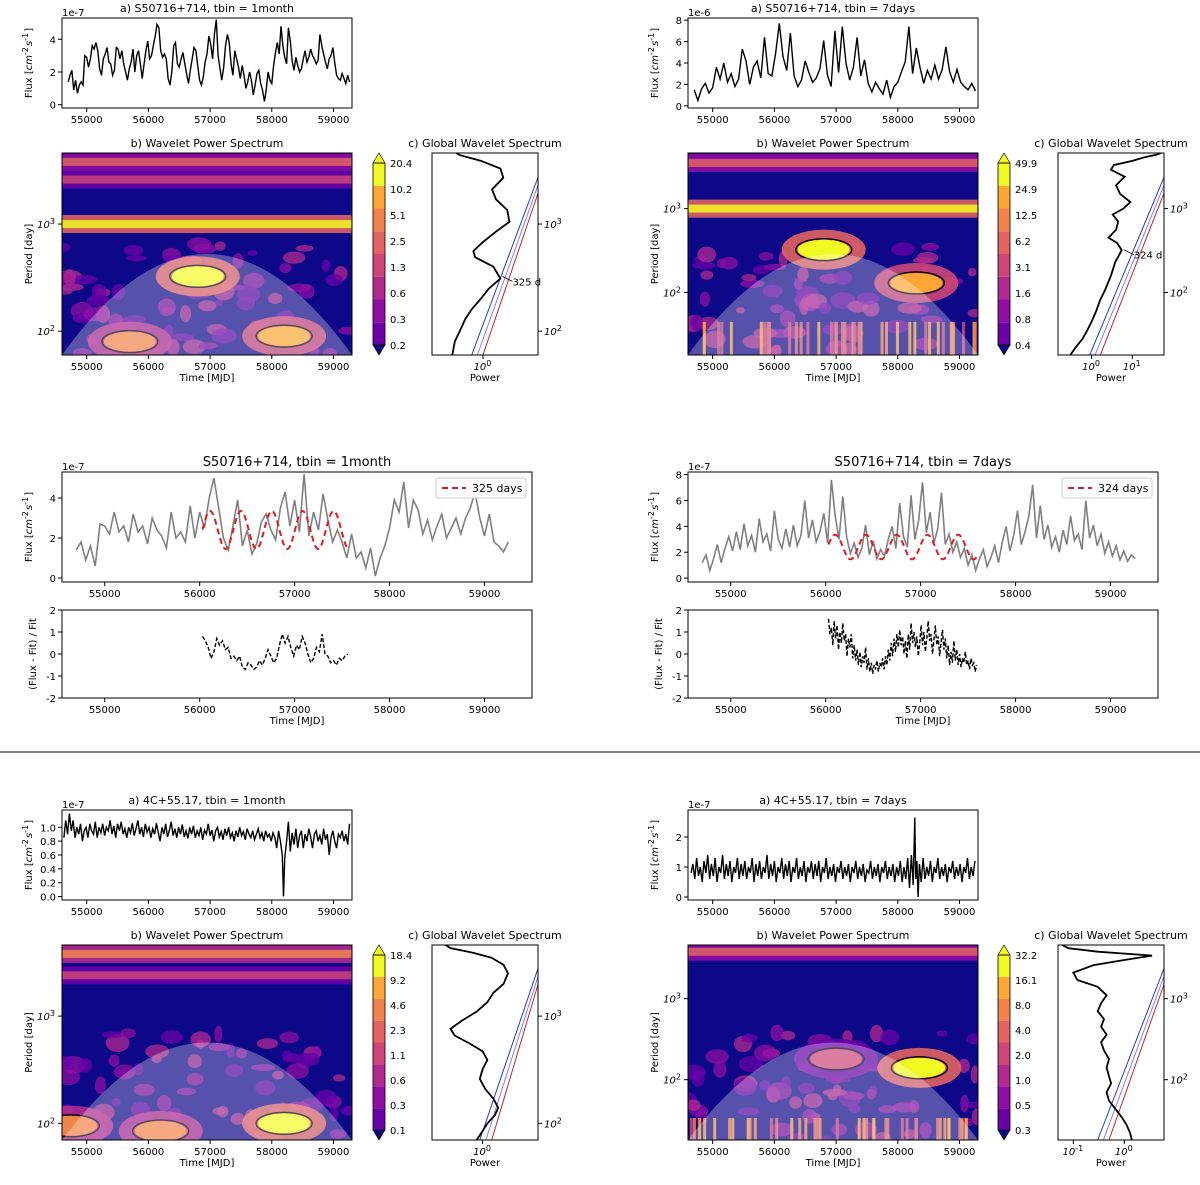  I want to click on colorbar-frame, so click(379, 1042).